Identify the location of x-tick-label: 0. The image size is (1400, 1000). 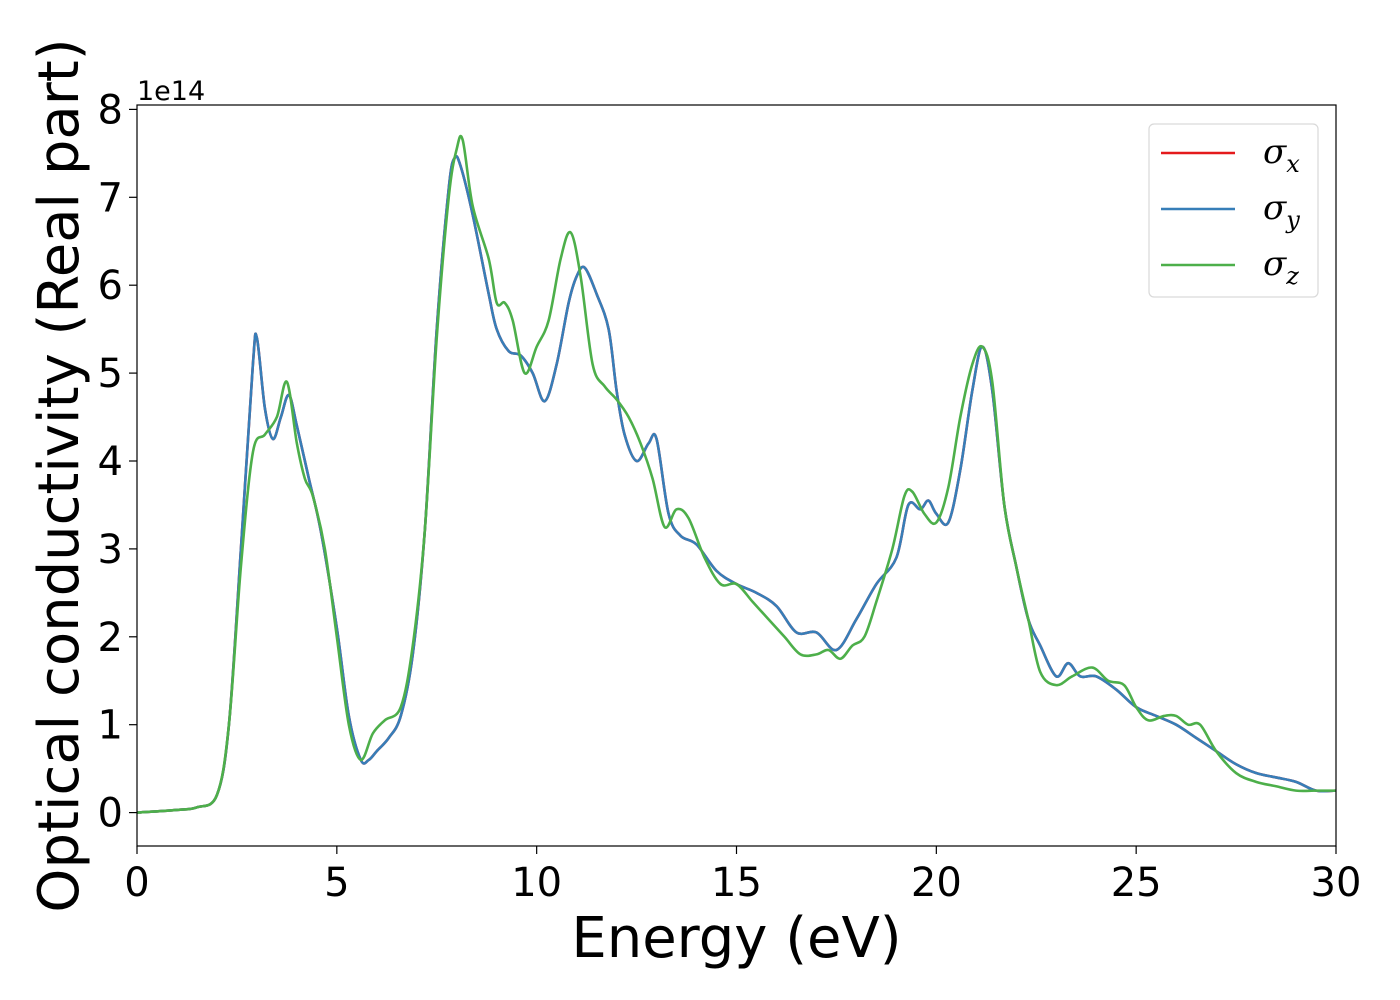
(136, 883).